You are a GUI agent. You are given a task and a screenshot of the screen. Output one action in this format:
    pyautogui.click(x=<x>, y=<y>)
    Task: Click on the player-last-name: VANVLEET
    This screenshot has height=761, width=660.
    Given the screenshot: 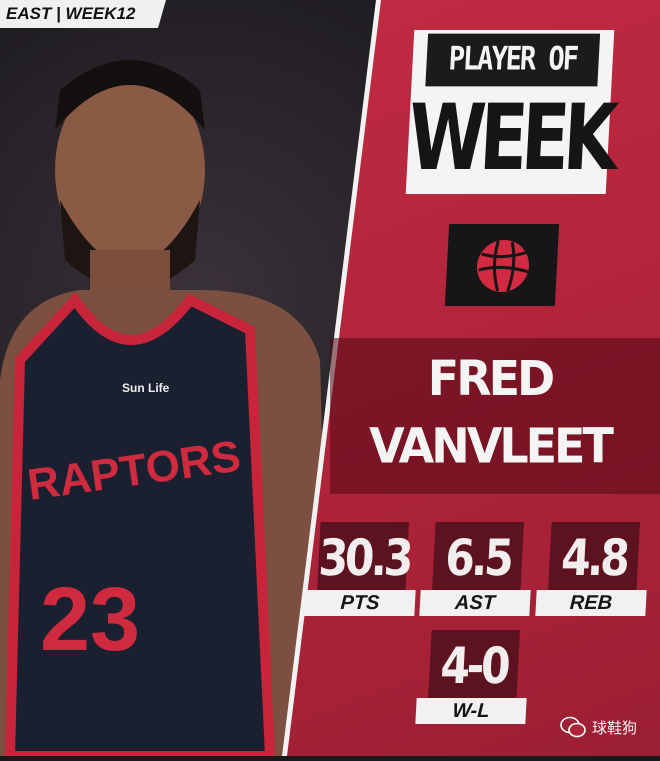 What is the action you would take?
    pyautogui.click(x=491, y=445)
    